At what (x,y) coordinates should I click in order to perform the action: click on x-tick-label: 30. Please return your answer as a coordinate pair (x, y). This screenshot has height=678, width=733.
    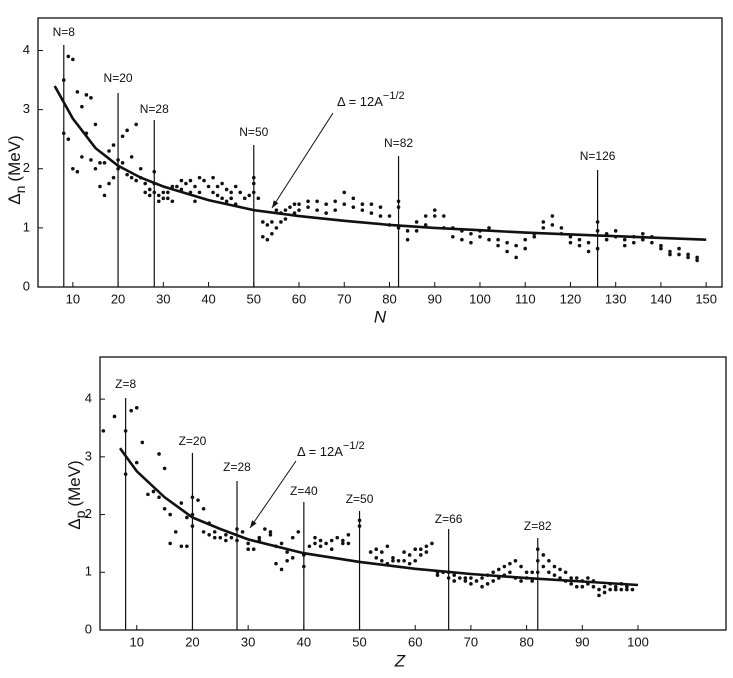
    Looking at the image, I should click on (248, 641).